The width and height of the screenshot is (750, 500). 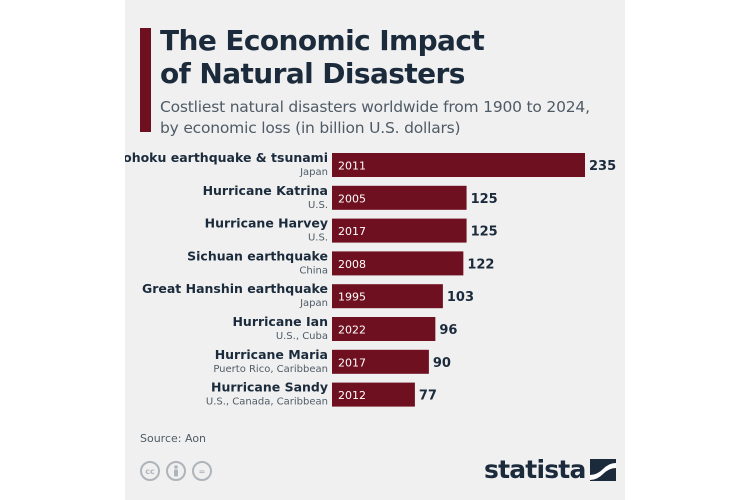 What do you see at coordinates (535, 469) in the screenshot?
I see `statista-logo-text: statista` at bounding box center [535, 469].